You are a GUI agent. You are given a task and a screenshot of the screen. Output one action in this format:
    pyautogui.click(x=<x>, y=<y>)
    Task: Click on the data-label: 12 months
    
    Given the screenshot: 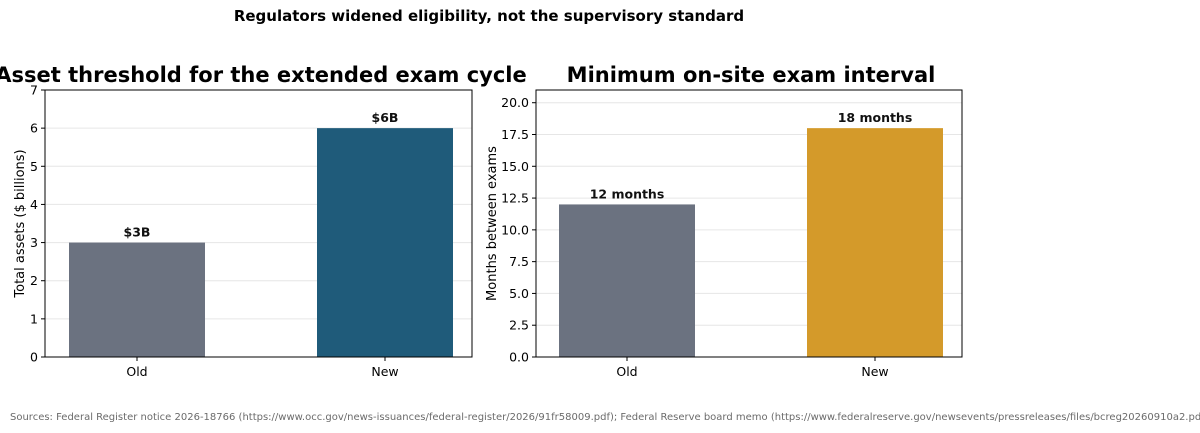 What is the action you would take?
    pyautogui.click(x=627, y=193)
    